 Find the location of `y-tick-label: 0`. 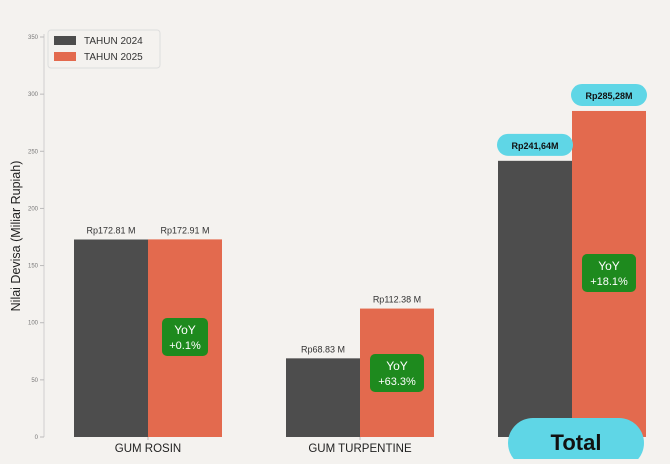

y-tick-label: 0 is located at coordinates (37, 438).